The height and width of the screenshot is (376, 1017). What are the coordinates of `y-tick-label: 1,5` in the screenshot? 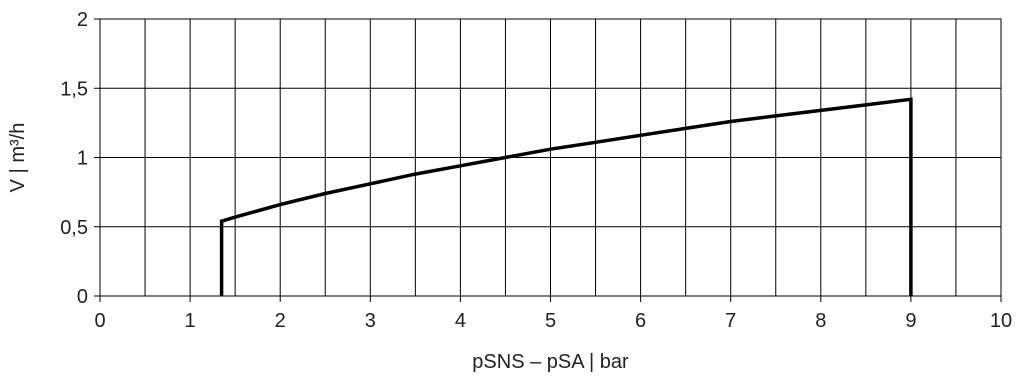 It's located at (74, 89).